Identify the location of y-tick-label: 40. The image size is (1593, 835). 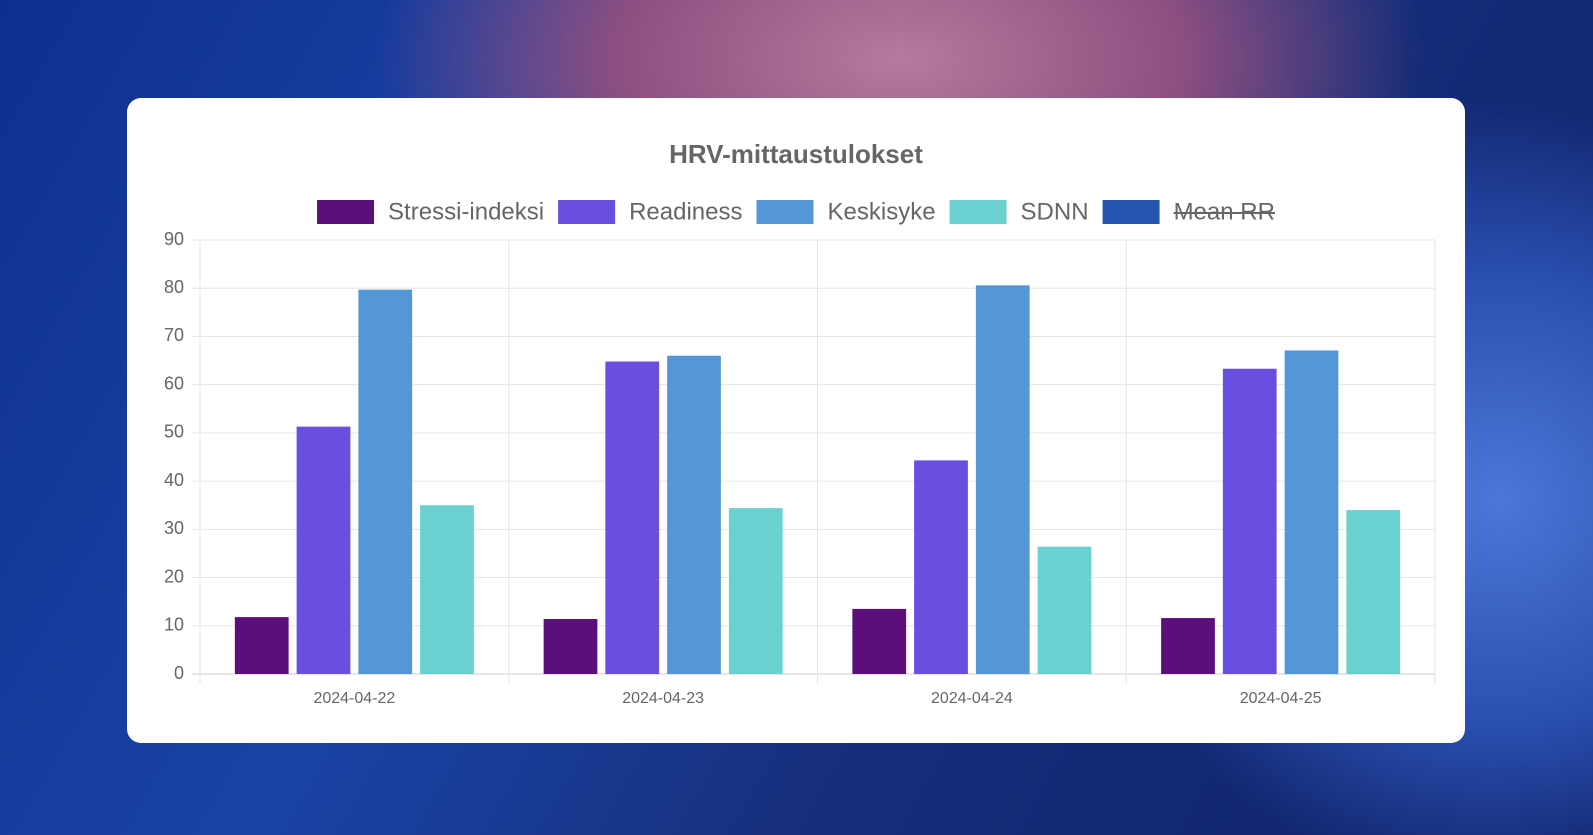
(174, 480).